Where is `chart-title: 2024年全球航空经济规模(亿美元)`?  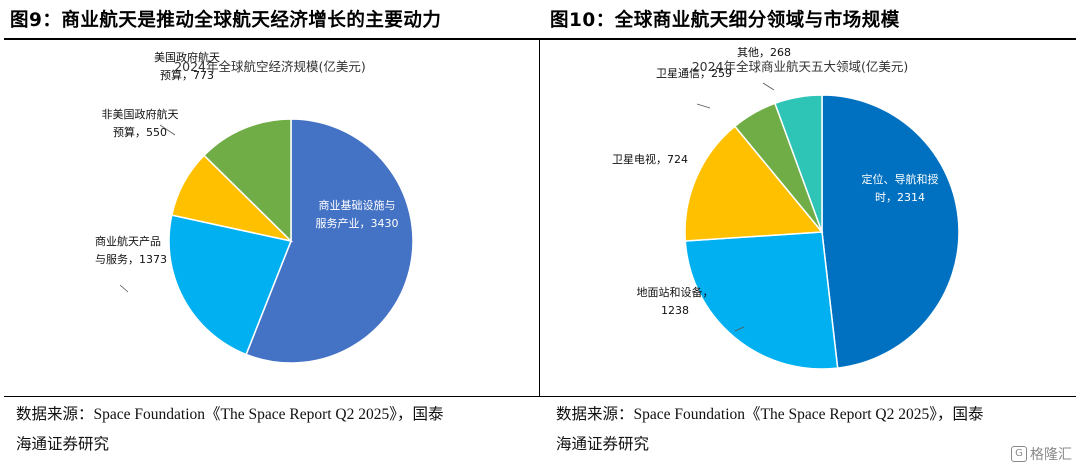
chart-title: 2024年全球航空经济规模(亿美元) is located at coordinates (270, 66).